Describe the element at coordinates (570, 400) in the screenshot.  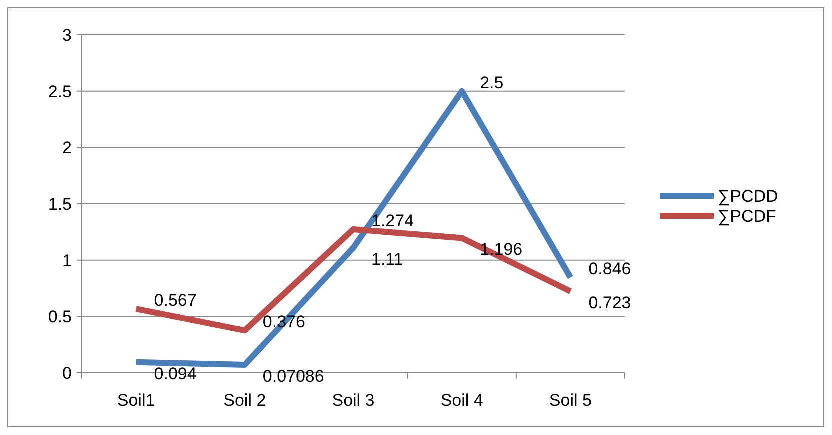
I see `x-tick-label: Soil 5` at that location.